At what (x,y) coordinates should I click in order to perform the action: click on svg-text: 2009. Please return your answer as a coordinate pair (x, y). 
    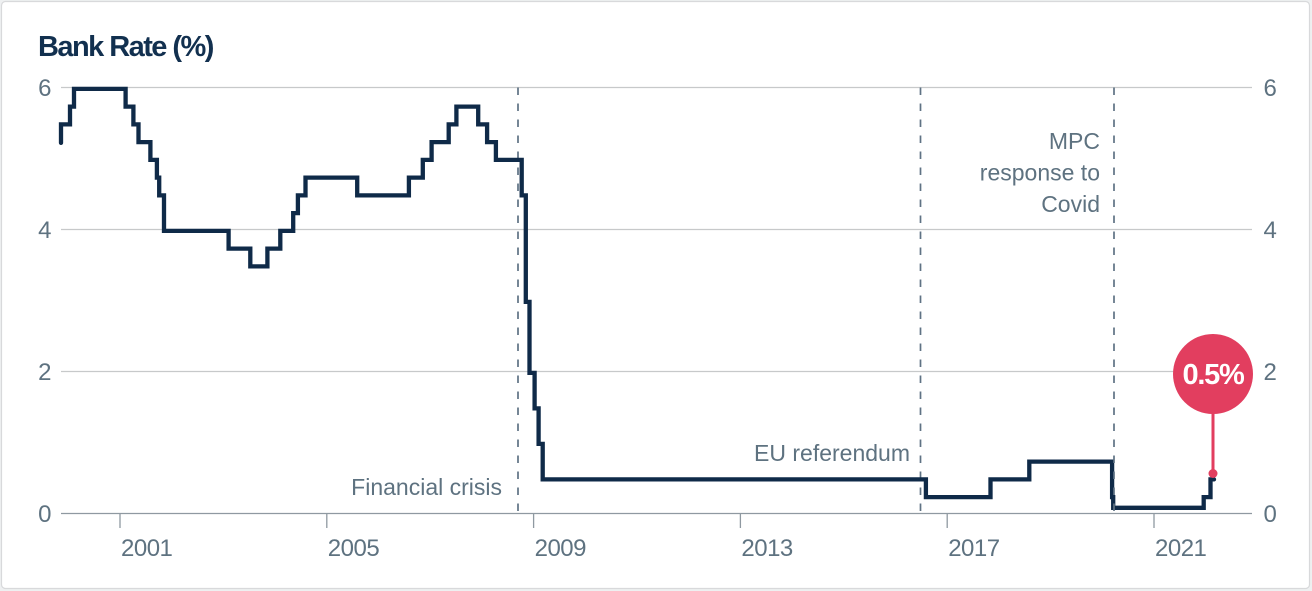
    Looking at the image, I should click on (561, 548).